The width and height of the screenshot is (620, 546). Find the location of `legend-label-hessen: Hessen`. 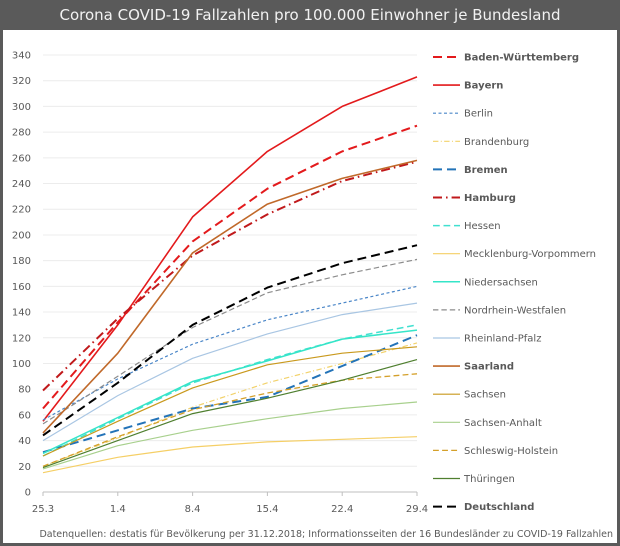

legend-label-hessen: Hessen is located at coordinates (482, 226).